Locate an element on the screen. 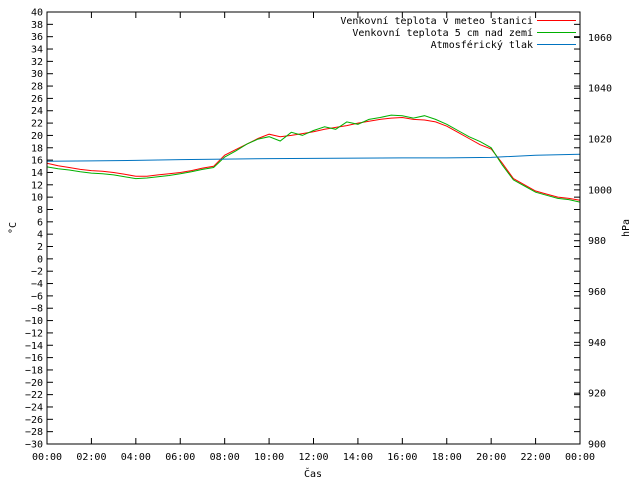 This screenshot has height=480, width=640. x-tick-label: 12:00 is located at coordinates (313, 457).